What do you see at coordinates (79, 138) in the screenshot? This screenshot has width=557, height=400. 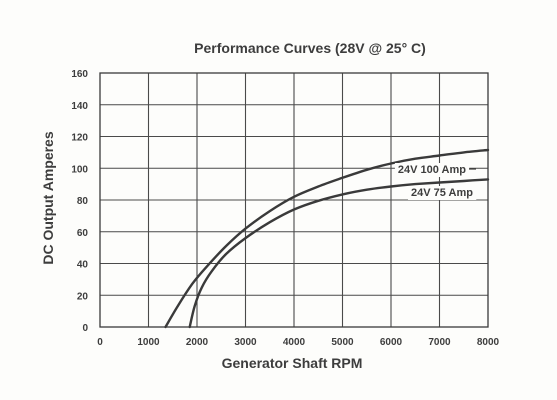 I see `y-tick-label: 120` at bounding box center [79, 138].